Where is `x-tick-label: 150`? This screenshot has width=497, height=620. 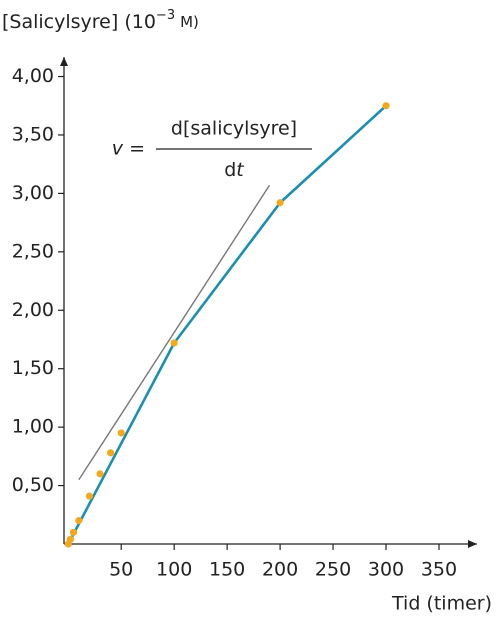 x-tick-label: 150 is located at coordinates (227, 570).